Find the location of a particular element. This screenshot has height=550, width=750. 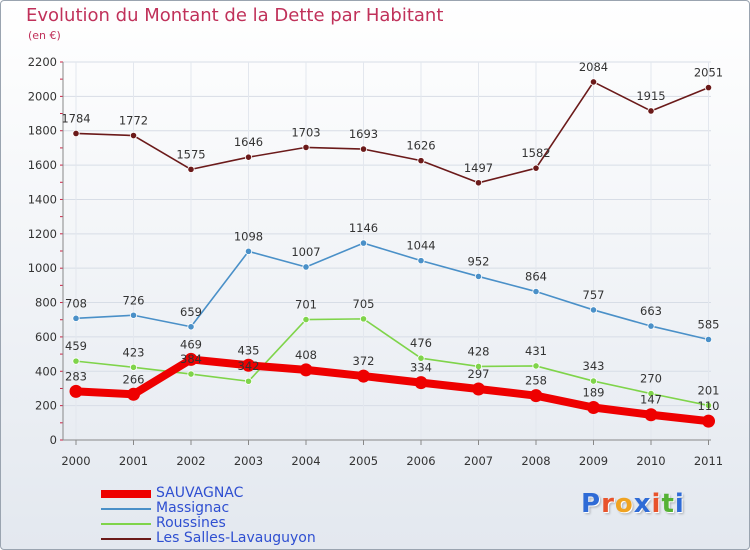

data-label: 423 is located at coordinates (134, 352).